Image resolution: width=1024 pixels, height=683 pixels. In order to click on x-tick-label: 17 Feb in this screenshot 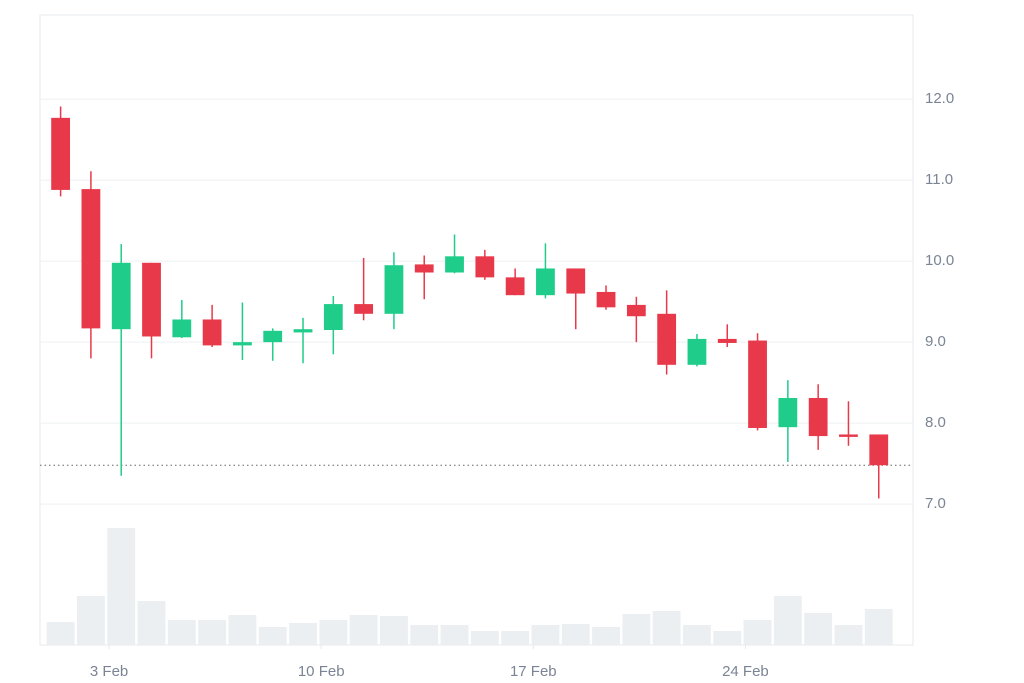, I will do `click(533, 671)`.